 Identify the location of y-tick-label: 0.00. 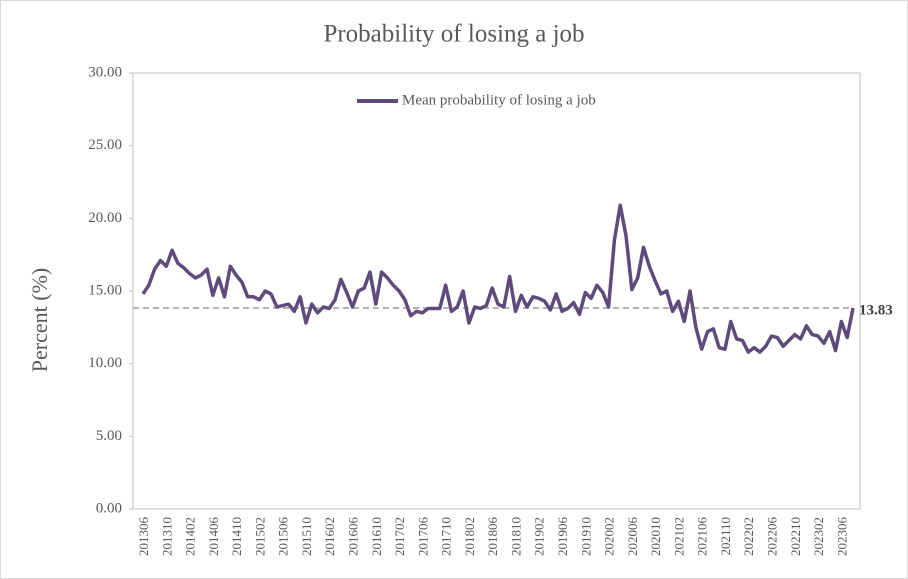
(109, 508).